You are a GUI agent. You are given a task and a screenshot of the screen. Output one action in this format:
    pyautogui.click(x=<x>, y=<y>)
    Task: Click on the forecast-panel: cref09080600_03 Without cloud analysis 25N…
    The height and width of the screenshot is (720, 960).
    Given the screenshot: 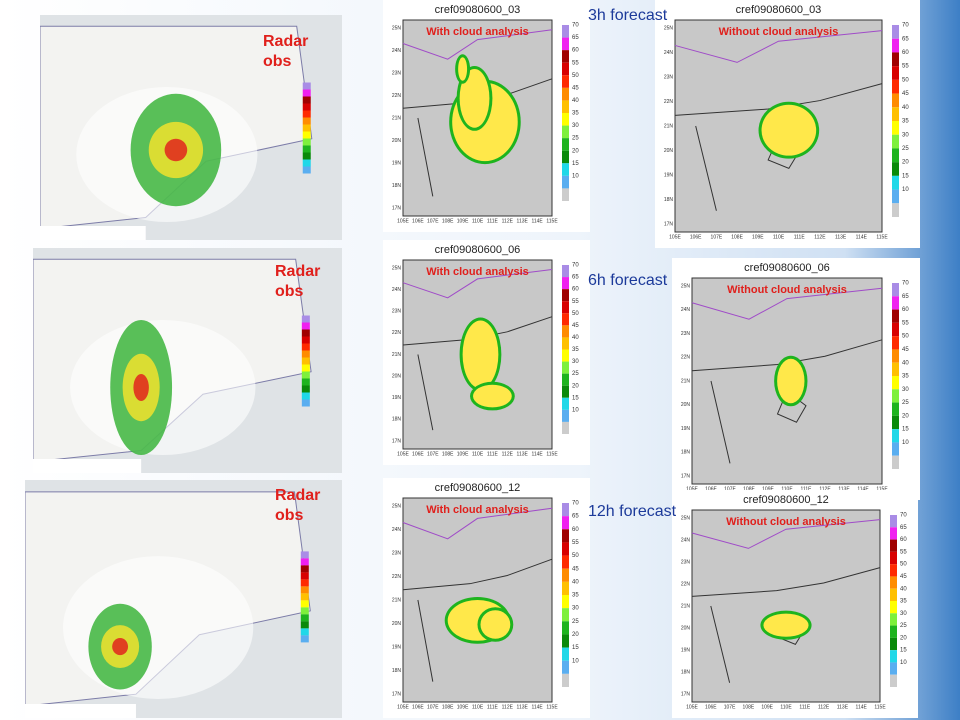 What is the action you would take?
    pyautogui.click(x=787, y=124)
    